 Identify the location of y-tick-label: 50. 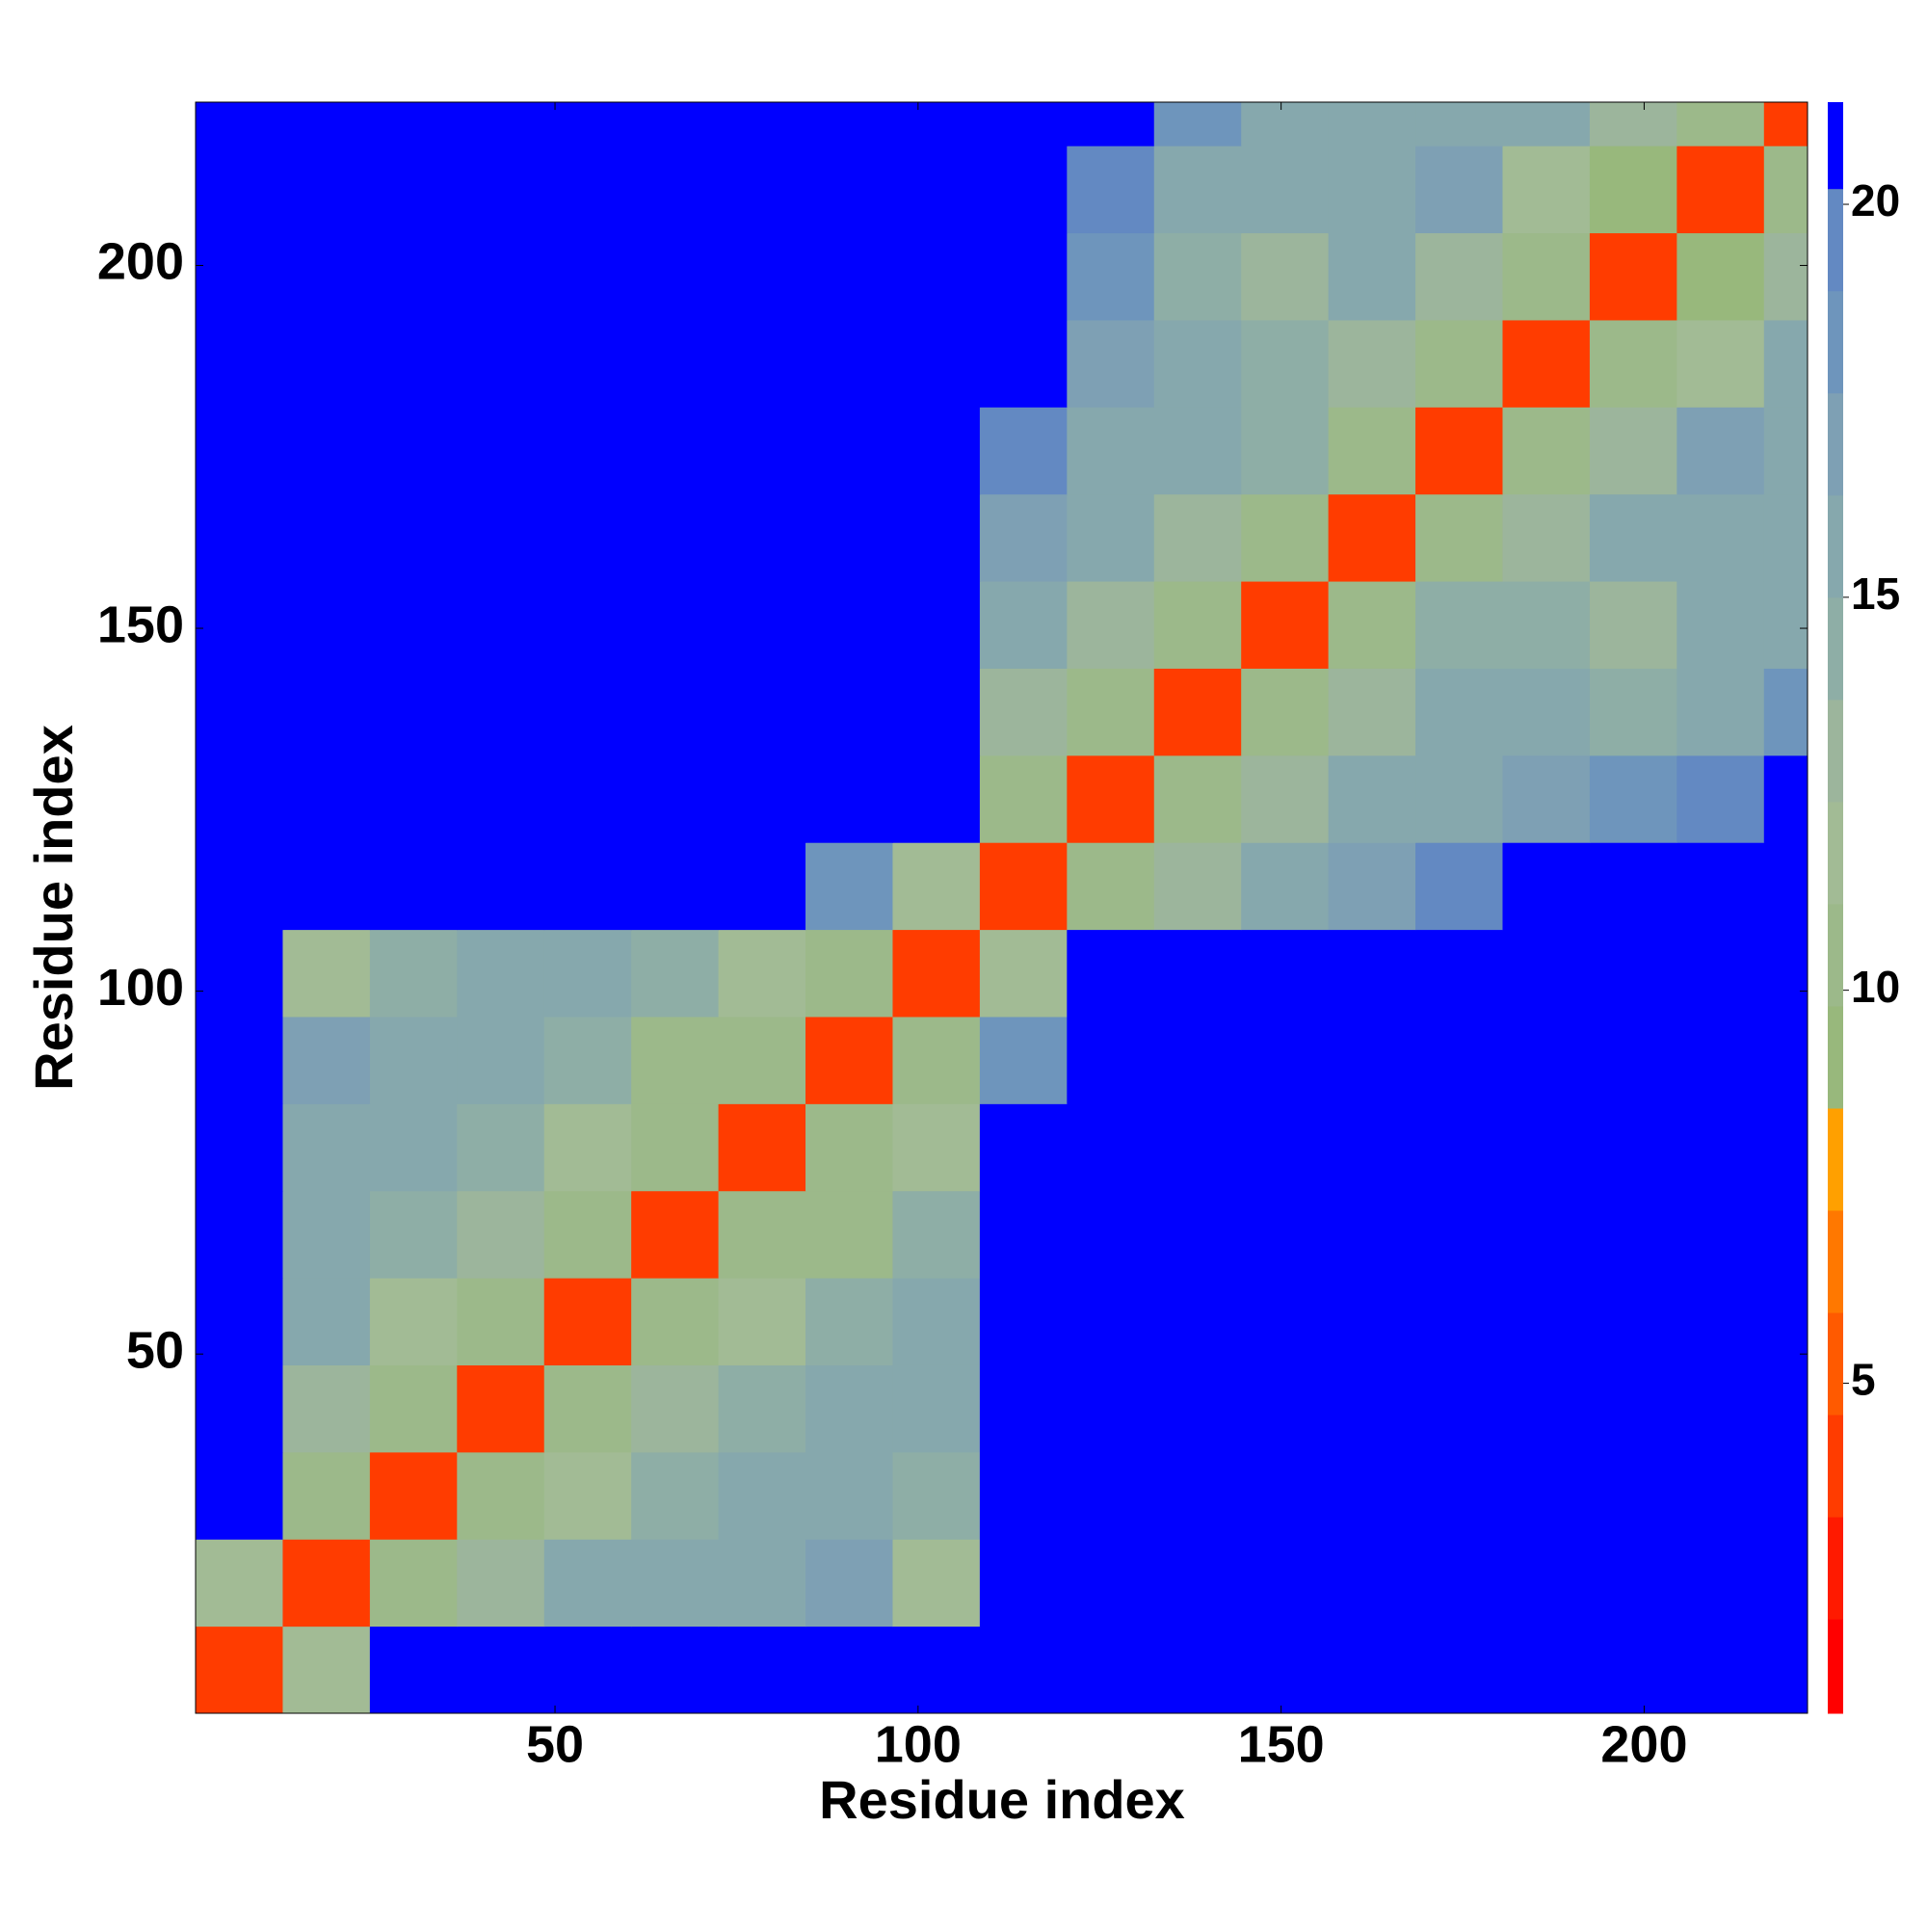
(155, 1350).